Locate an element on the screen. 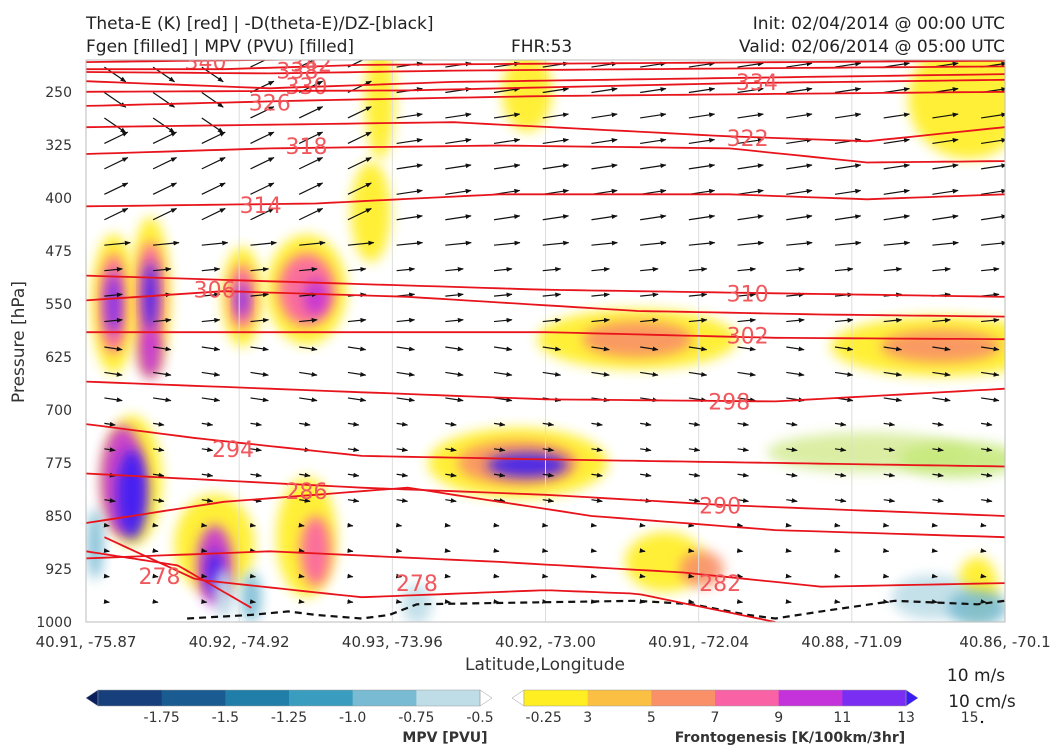  colorbar-tick-0: -1.75 is located at coordinates (162, 718).